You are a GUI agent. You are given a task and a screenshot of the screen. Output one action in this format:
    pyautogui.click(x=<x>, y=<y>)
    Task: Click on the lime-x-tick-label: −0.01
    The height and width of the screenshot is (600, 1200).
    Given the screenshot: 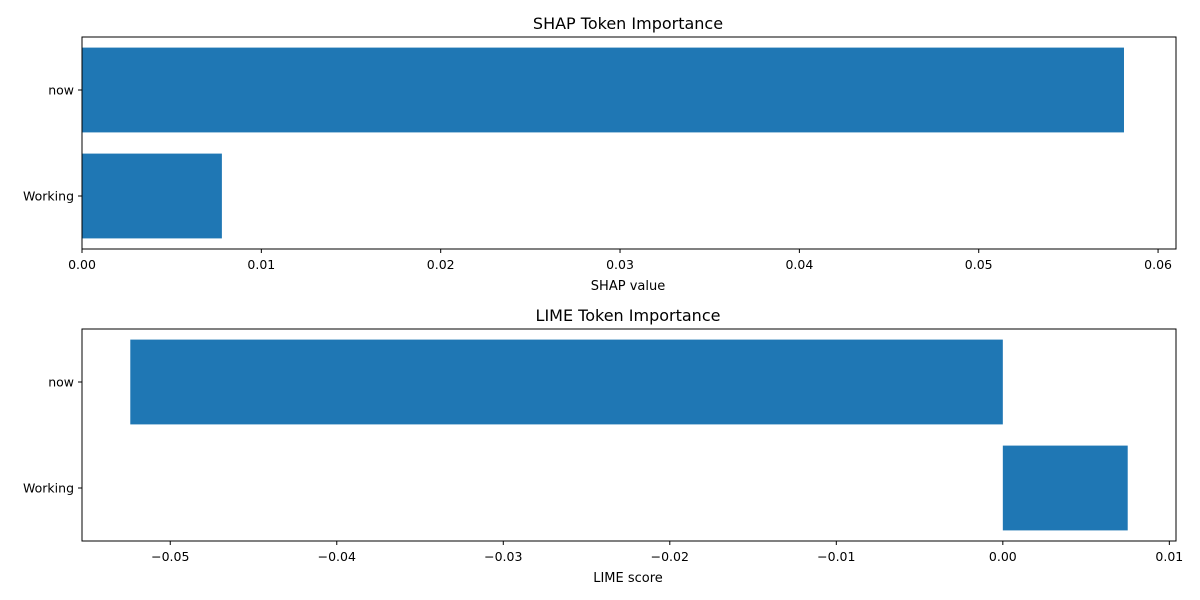 What is the action you would take?
    pyautogui.click(x=836, y=556)
    